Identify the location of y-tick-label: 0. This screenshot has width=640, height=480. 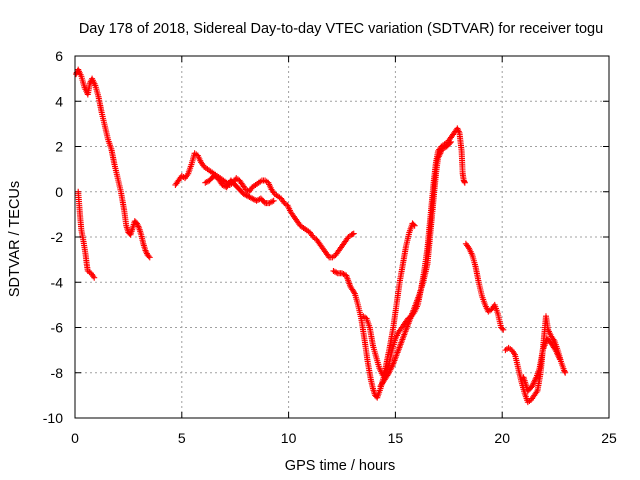
(59, 192).